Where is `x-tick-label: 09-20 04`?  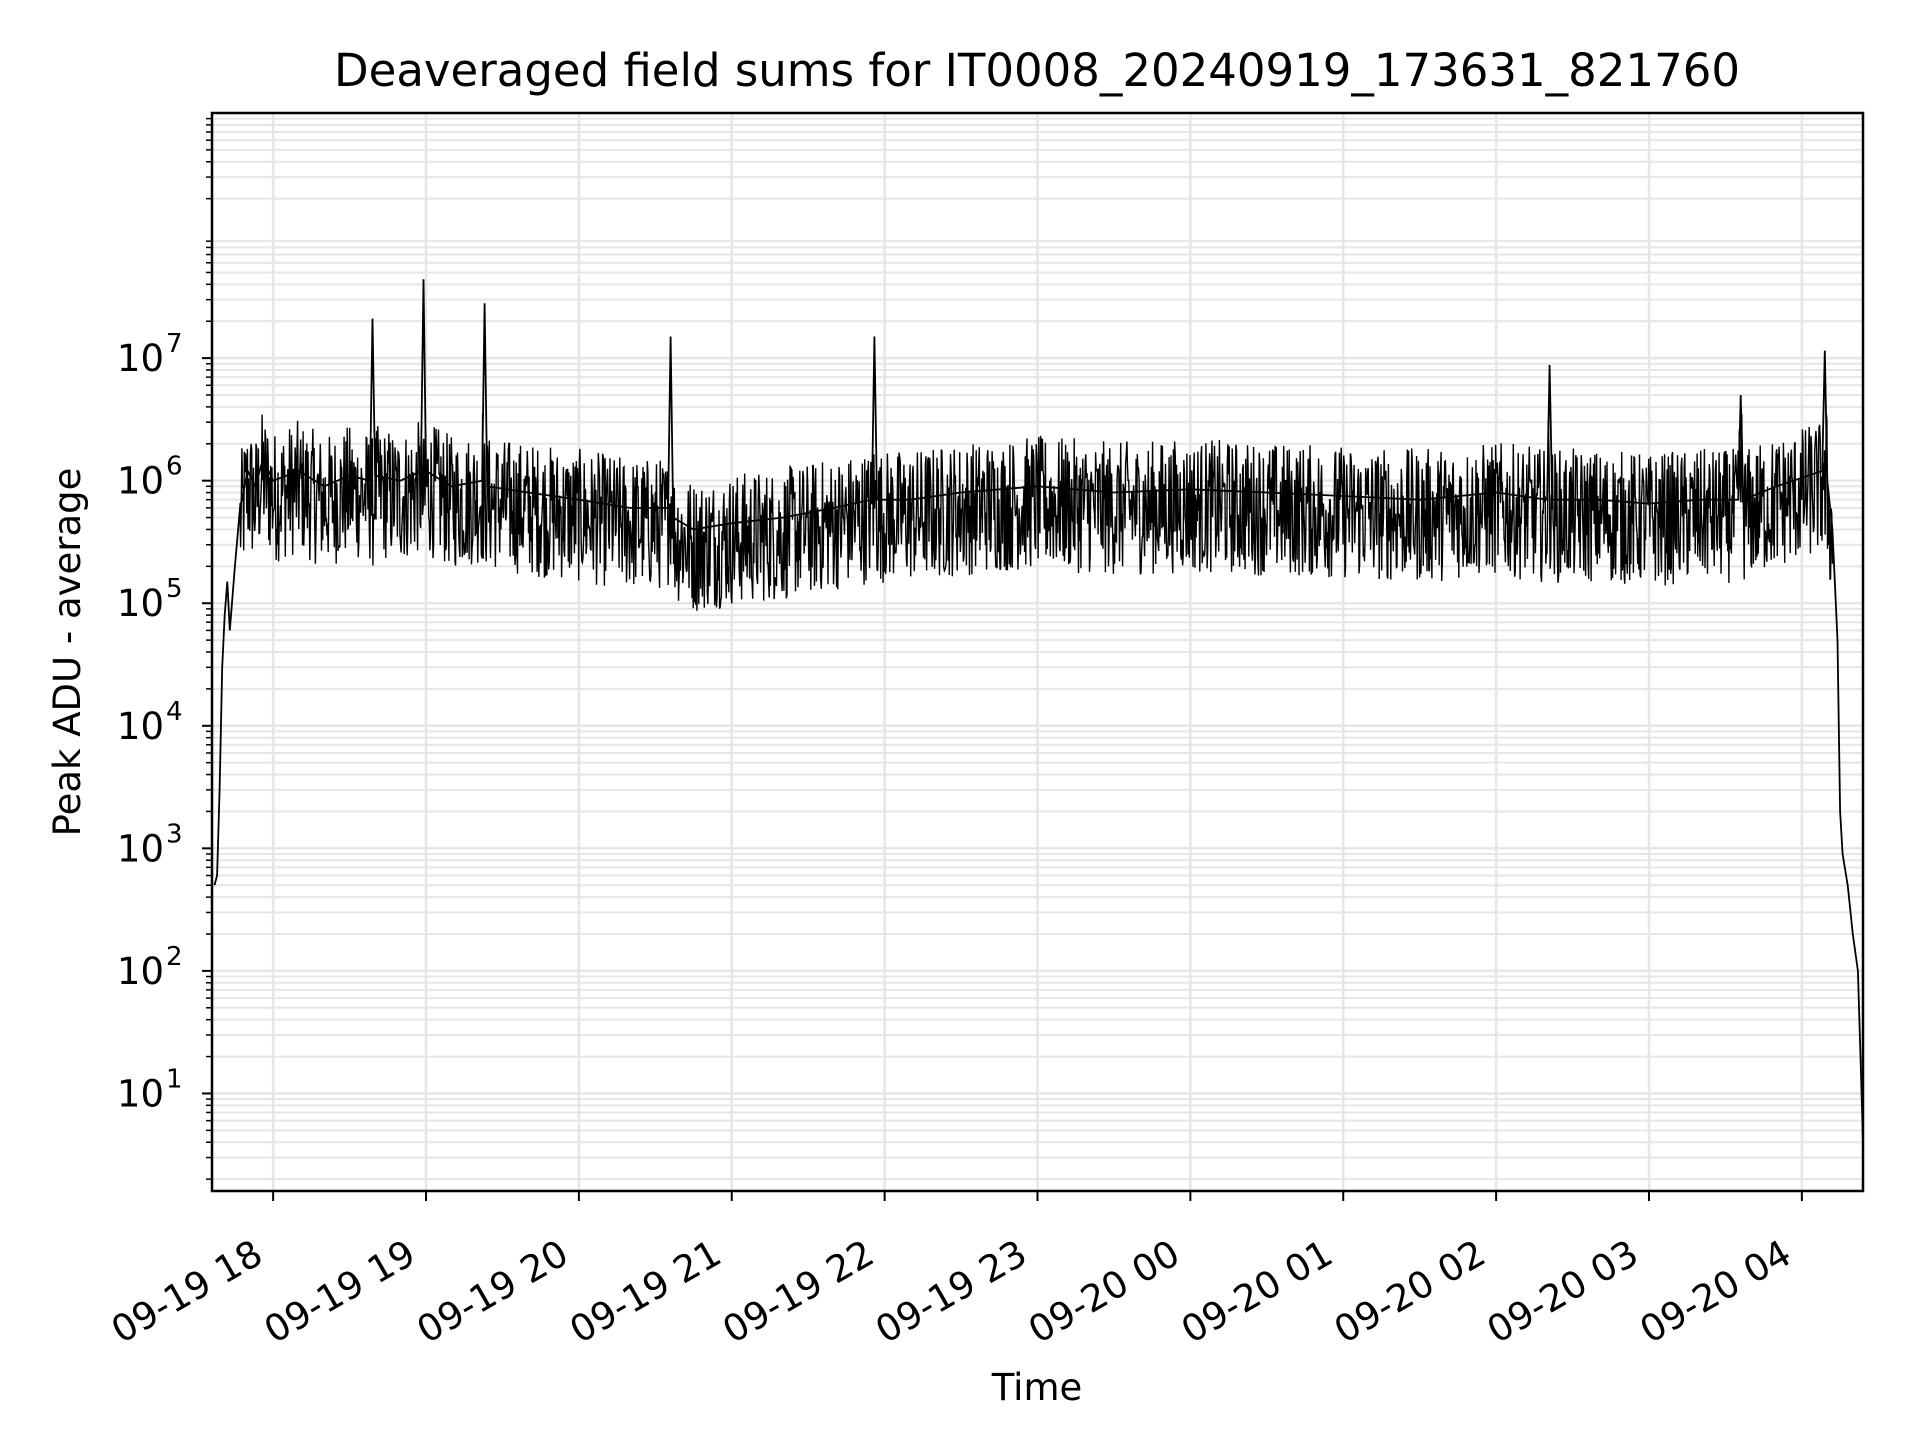
x-tick-label: 09-20 04 is located at coordinates (1716, 1292).